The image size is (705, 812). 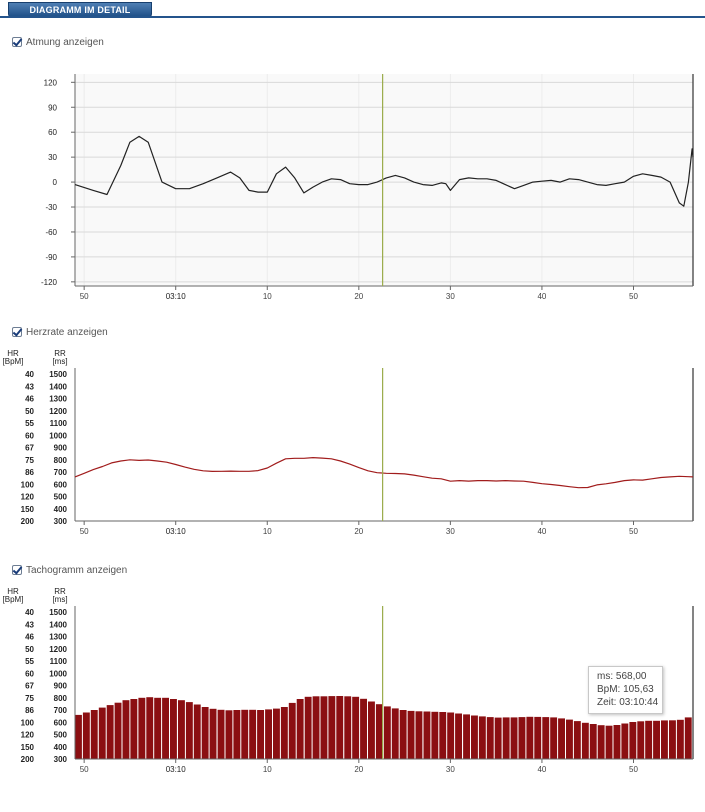 What do you see at coordinates (358, 769) in the screenshot?
I see `x-tick-label: 20` at bounding box center [358, 769].